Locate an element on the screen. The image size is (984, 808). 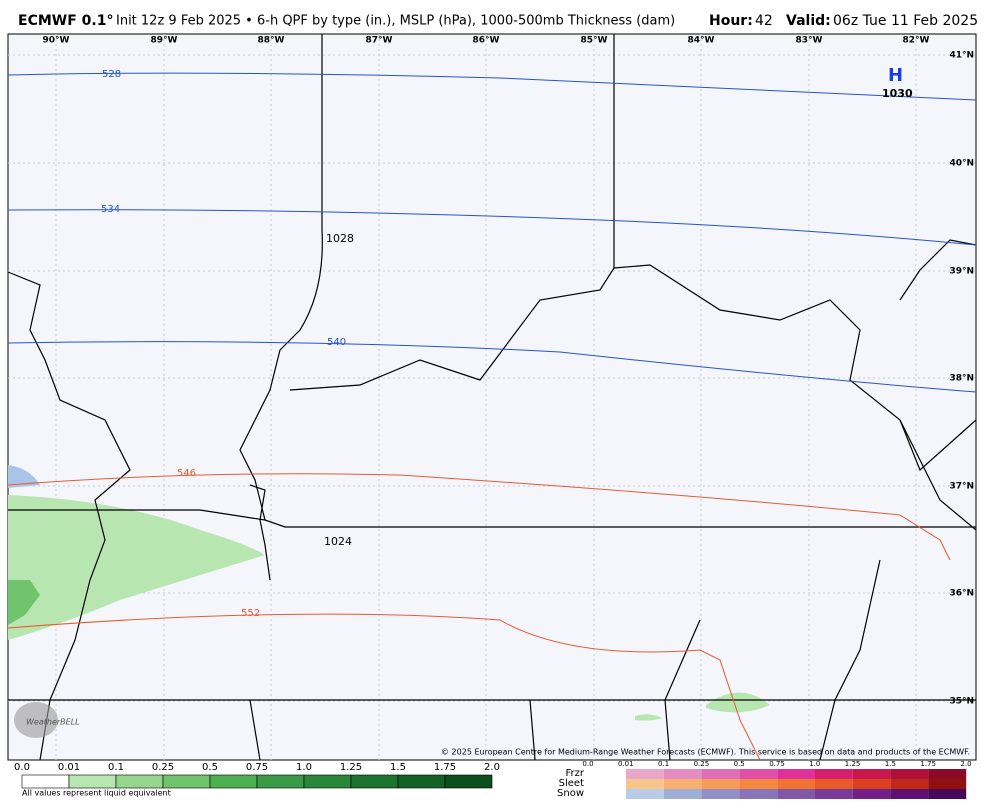
contour-label: 528 is located at coordinates (111, 74).